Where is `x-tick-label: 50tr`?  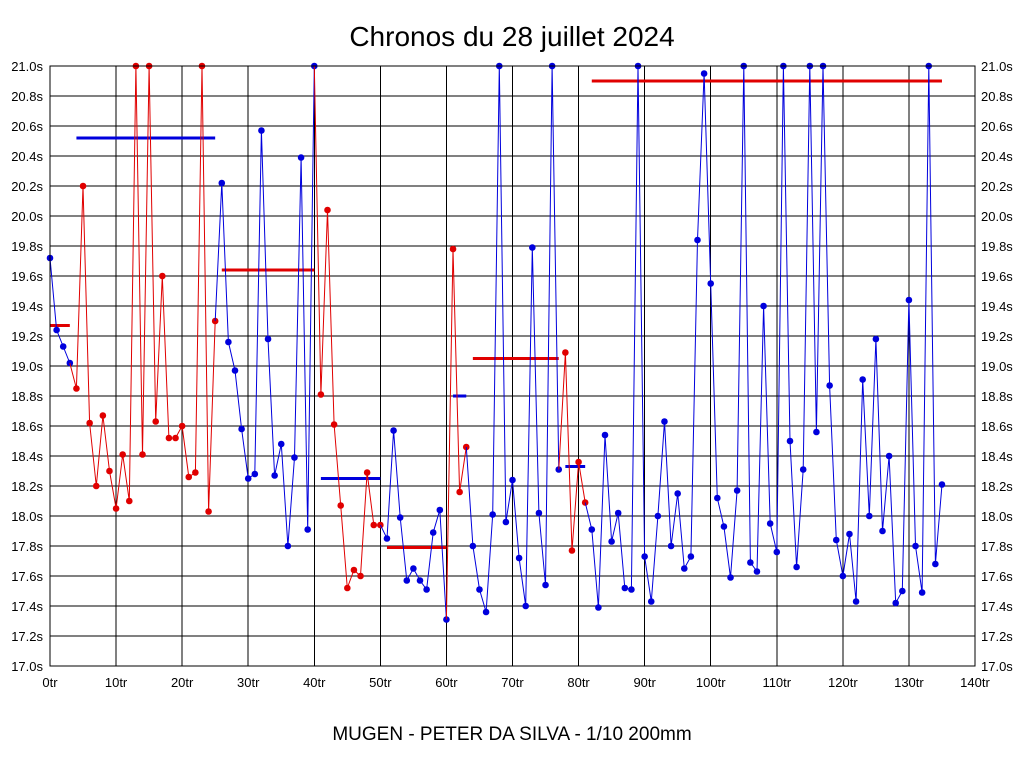 x-tick-label: 50tr is located at coordinates (380, 682).